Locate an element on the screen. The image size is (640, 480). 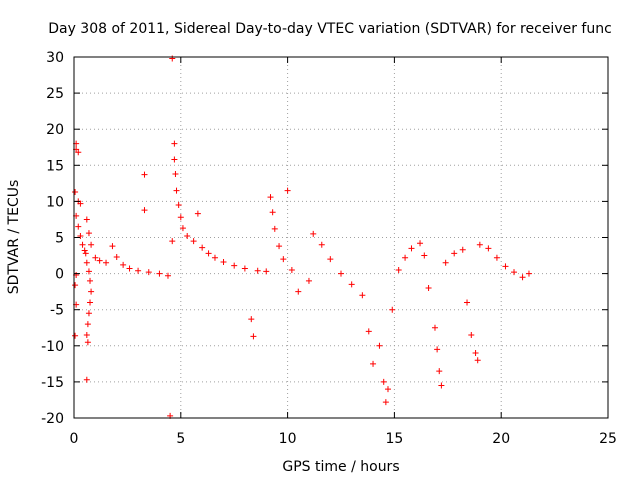
x-tick-labels: 0 5 10 15 20 25 is located at coordinates (343, 439).